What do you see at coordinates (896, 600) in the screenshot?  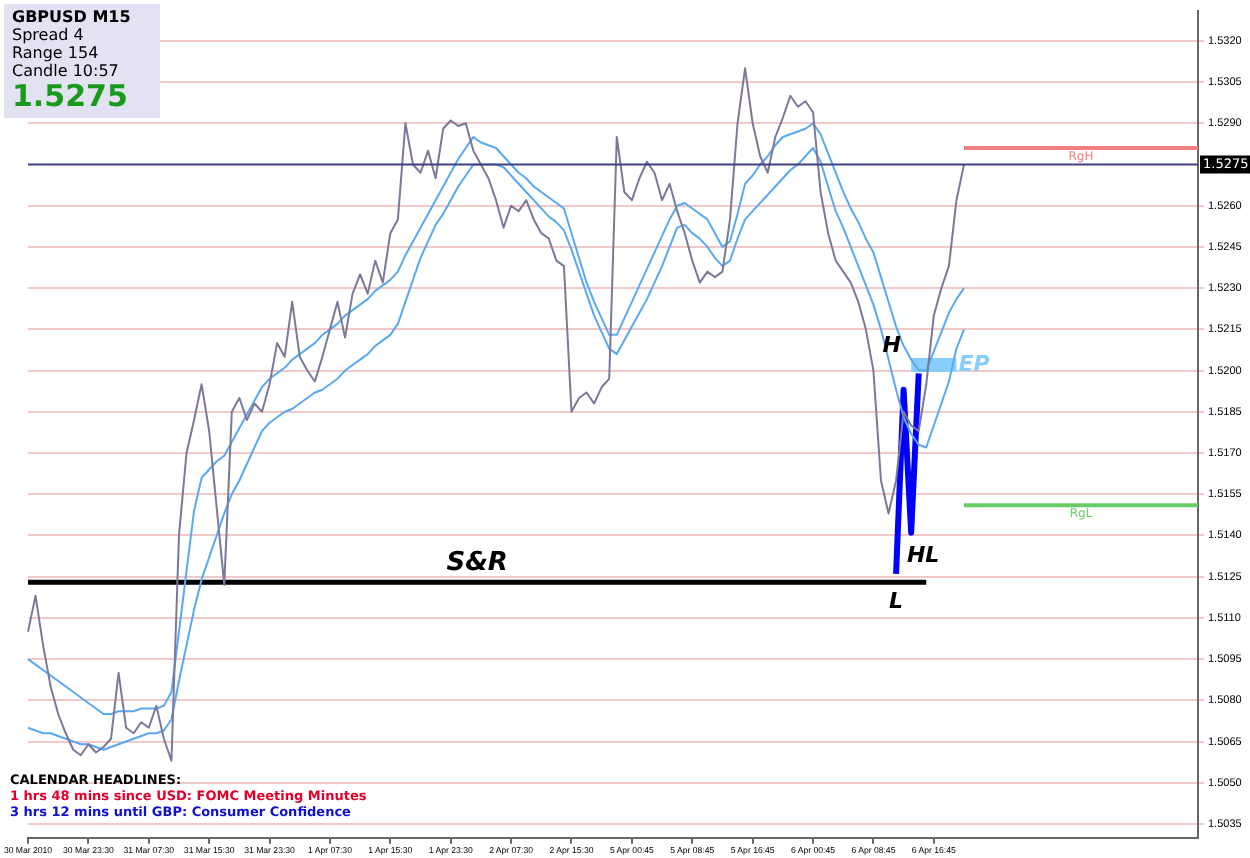 I see `annotation: L` at bounding box center [896, 600].